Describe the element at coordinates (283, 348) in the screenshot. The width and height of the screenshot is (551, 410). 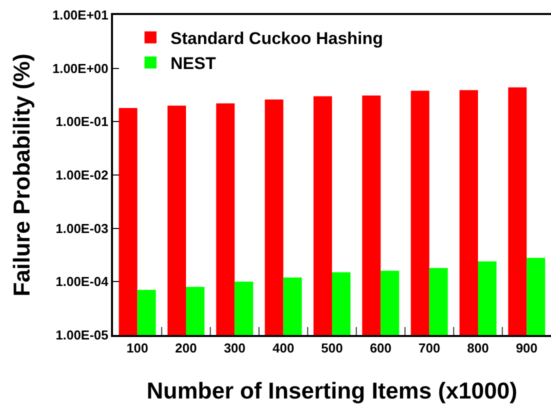
I see `x-tick-label: 400` at that location.